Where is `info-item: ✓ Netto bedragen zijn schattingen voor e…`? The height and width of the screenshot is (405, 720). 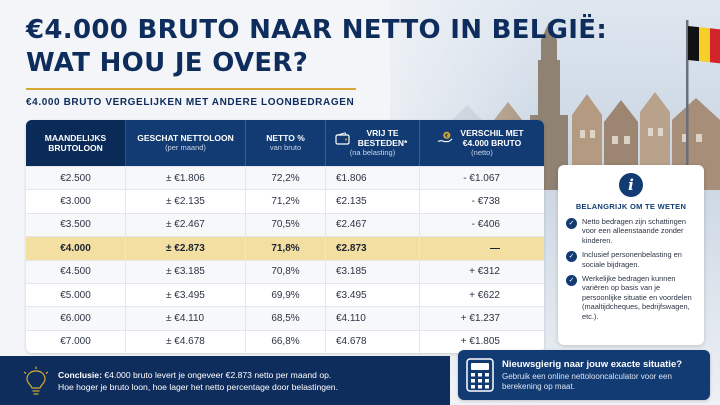 info-item: ✓ Netto bedragen zijn schattingen voor e… is located at coordinates (631, 231).